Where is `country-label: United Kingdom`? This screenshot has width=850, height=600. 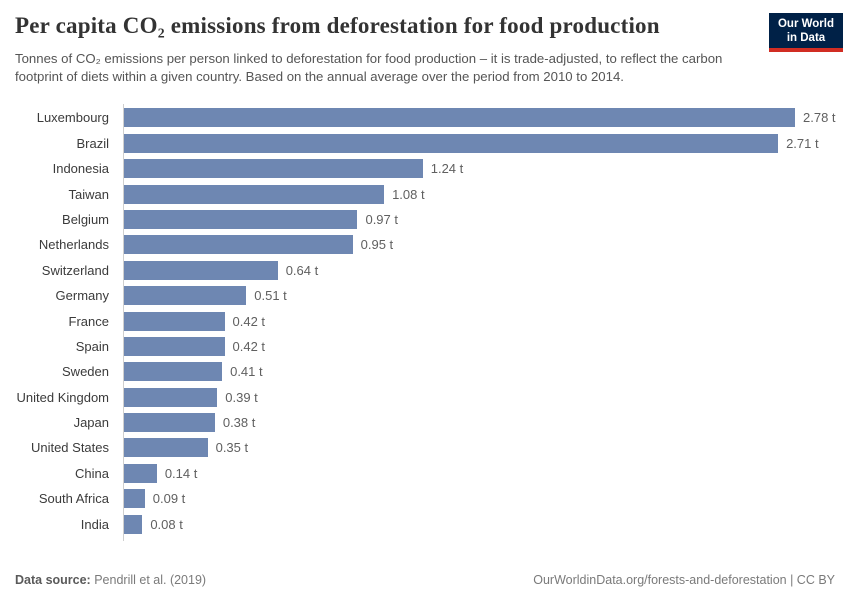
country-label: United Kingdom is located at coordinates (63, 397).